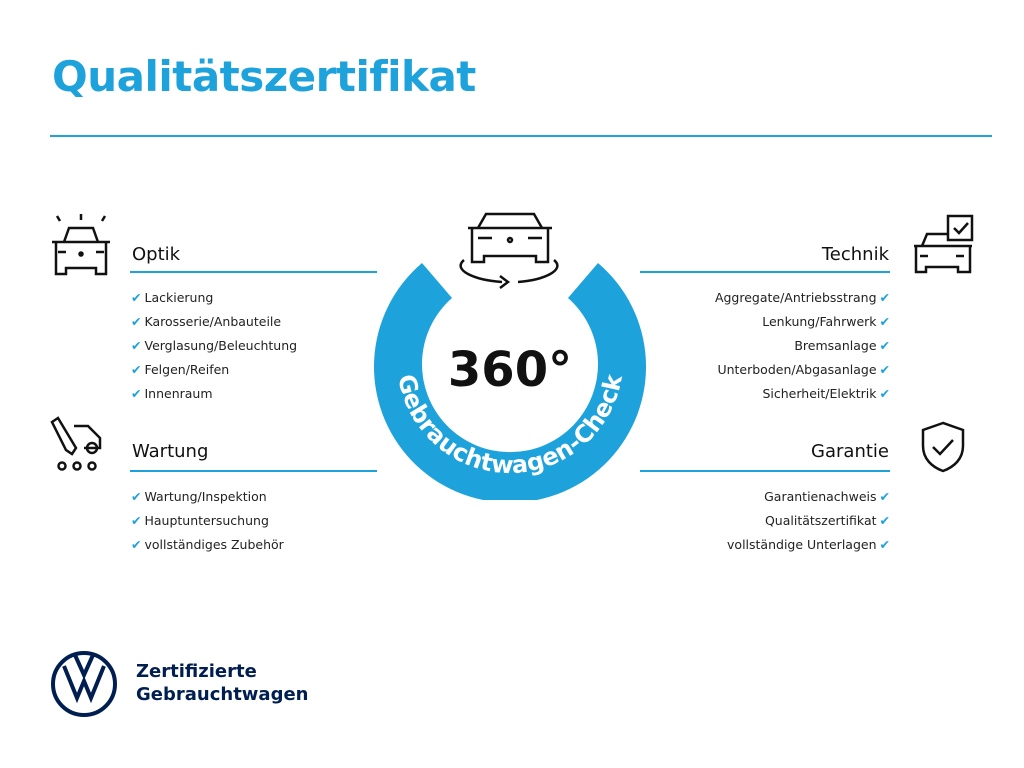  What do you see at coordinates (850, 451) in the screenshot?
I see `section-heading-garantie: Garantie` at bounding box center [850, 451].